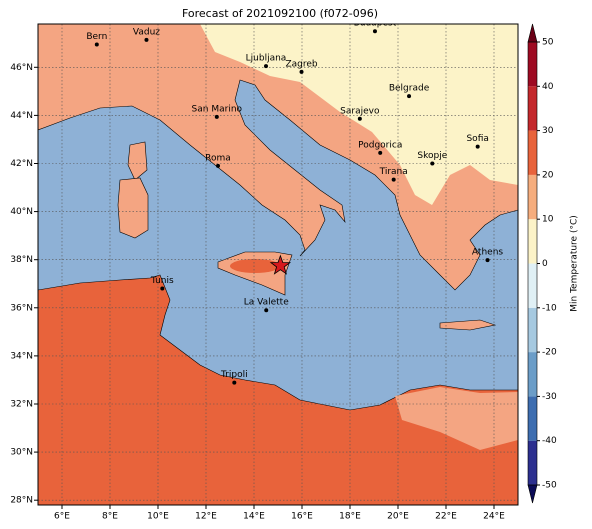 This screenshot has height=529, width=592. What do you see at coordinates (409, 89) in the screenshot?
I see `city-label: Belgrade` at bounding box center [409, 89].